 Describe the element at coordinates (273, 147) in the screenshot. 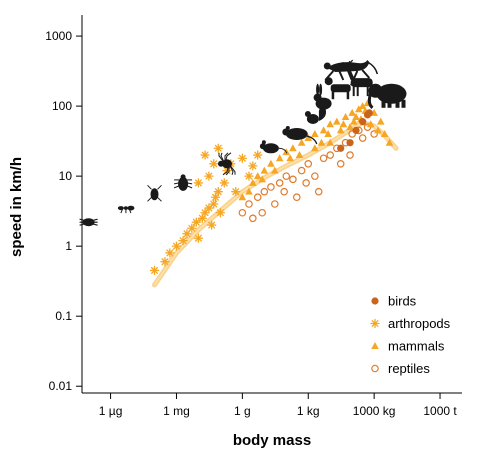

I see `mouse-icon` at that location.